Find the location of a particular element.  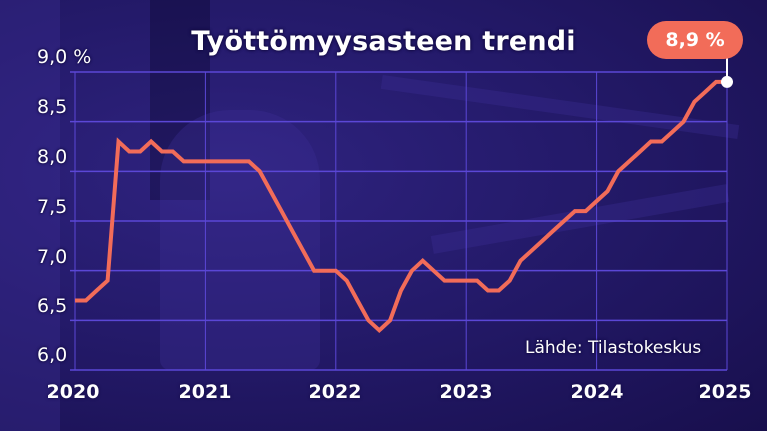

y-tick-label: 6,5 is located at coordinates (52, 306).